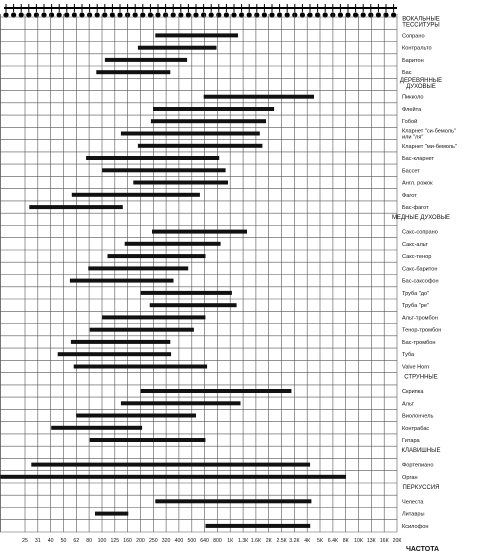  I want to click on instrument-label: Орган, so click(410, 478).